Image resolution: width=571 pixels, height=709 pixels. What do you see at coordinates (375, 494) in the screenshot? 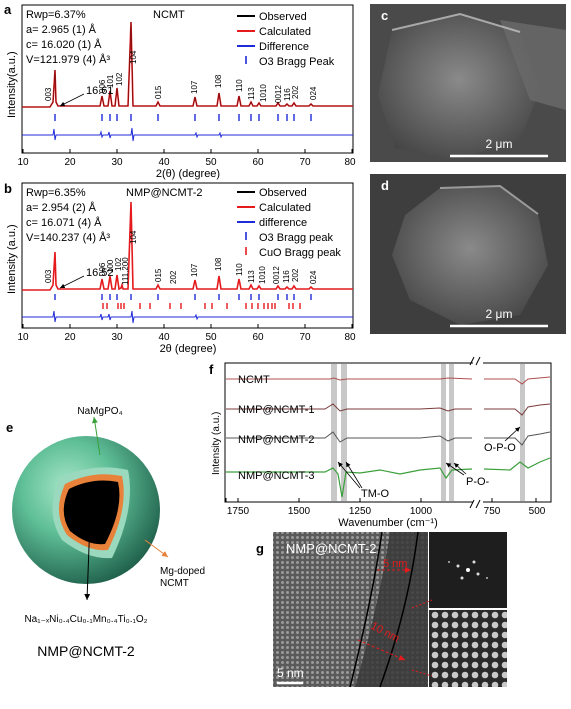
I see `annotation-tm-o: TM-O` at bounding box center [375, 494].